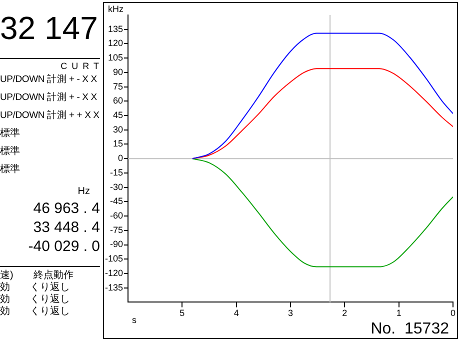  I want to click on x-tick-label: 1, so click(399, 313).